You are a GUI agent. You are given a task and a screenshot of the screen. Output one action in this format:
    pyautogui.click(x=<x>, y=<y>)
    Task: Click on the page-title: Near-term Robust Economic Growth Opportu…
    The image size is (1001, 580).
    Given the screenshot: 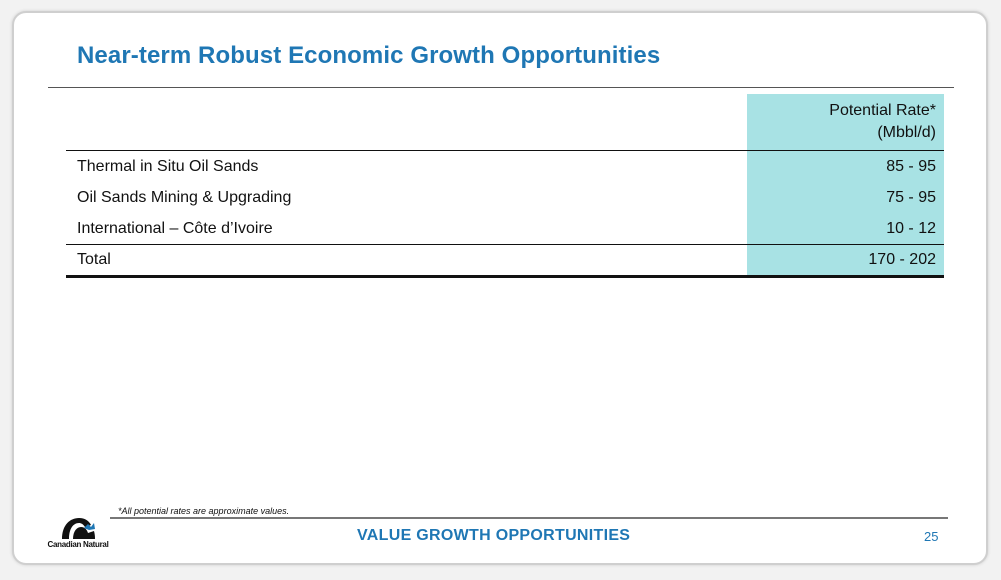 What is the action you would take?
    pyautogui.click(x=369, y=55)
    